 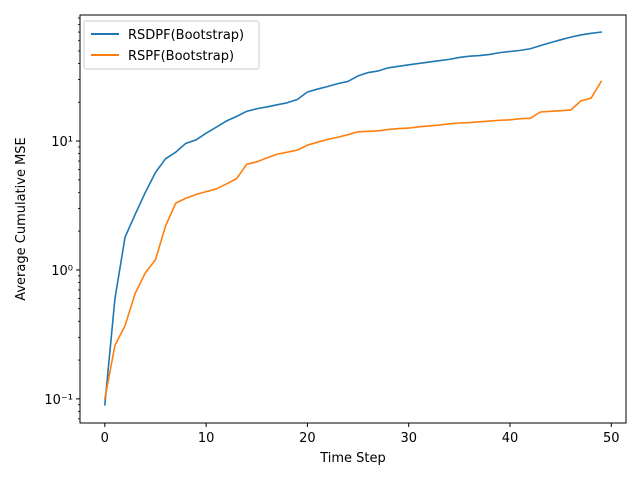 What do you see at coordinates (62, 271) in the screenshot?
I see `y-tick-label: 10⁰` at bounding box center [62, 271].